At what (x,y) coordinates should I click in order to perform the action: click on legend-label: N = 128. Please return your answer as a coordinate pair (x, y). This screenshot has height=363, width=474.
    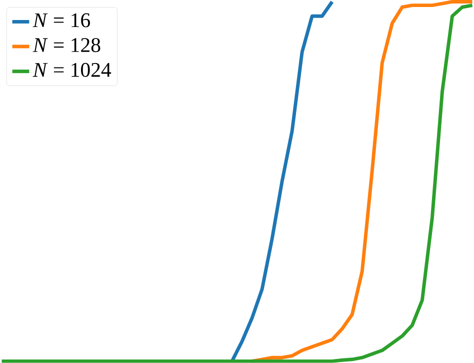
    Looking at the image, I should click on (66, 45).